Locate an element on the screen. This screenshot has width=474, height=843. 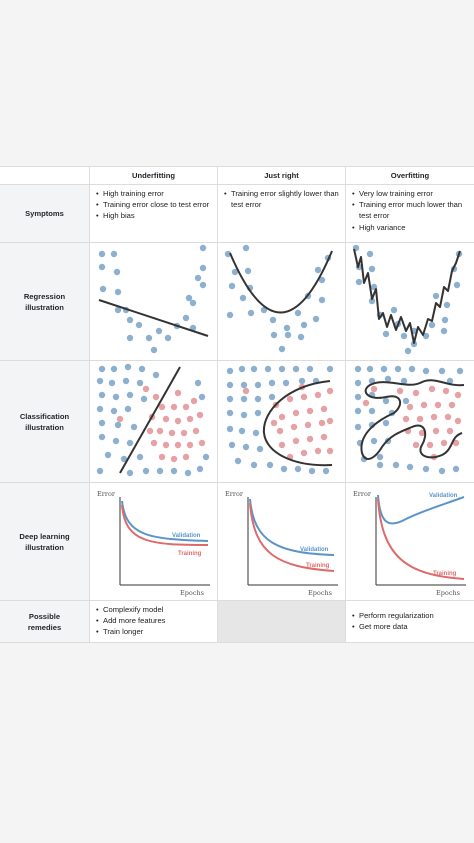
validation-label: Validation is located at coordinates (443, 496).